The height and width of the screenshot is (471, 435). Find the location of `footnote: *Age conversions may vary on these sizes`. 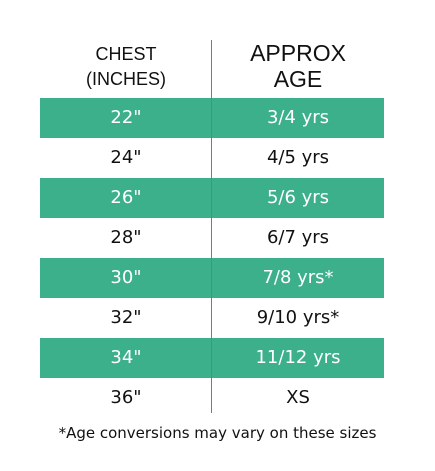

footnote: *Age conversions may vary on these sizes is located at coordinates (217, 433).